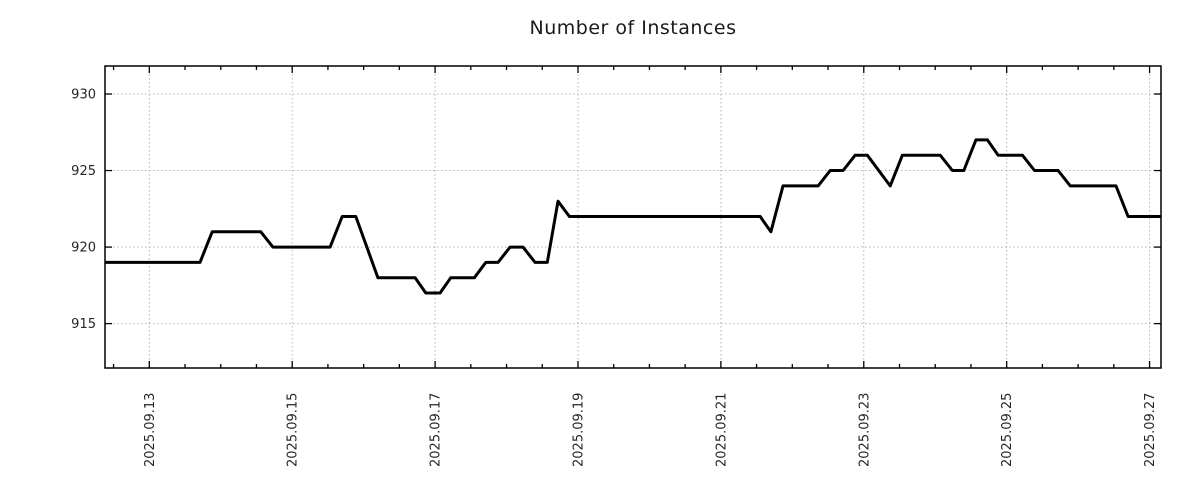  Describe the element at coordinates (83, 324) in the screenshot. I see `y-tick-label: 915` at that location.